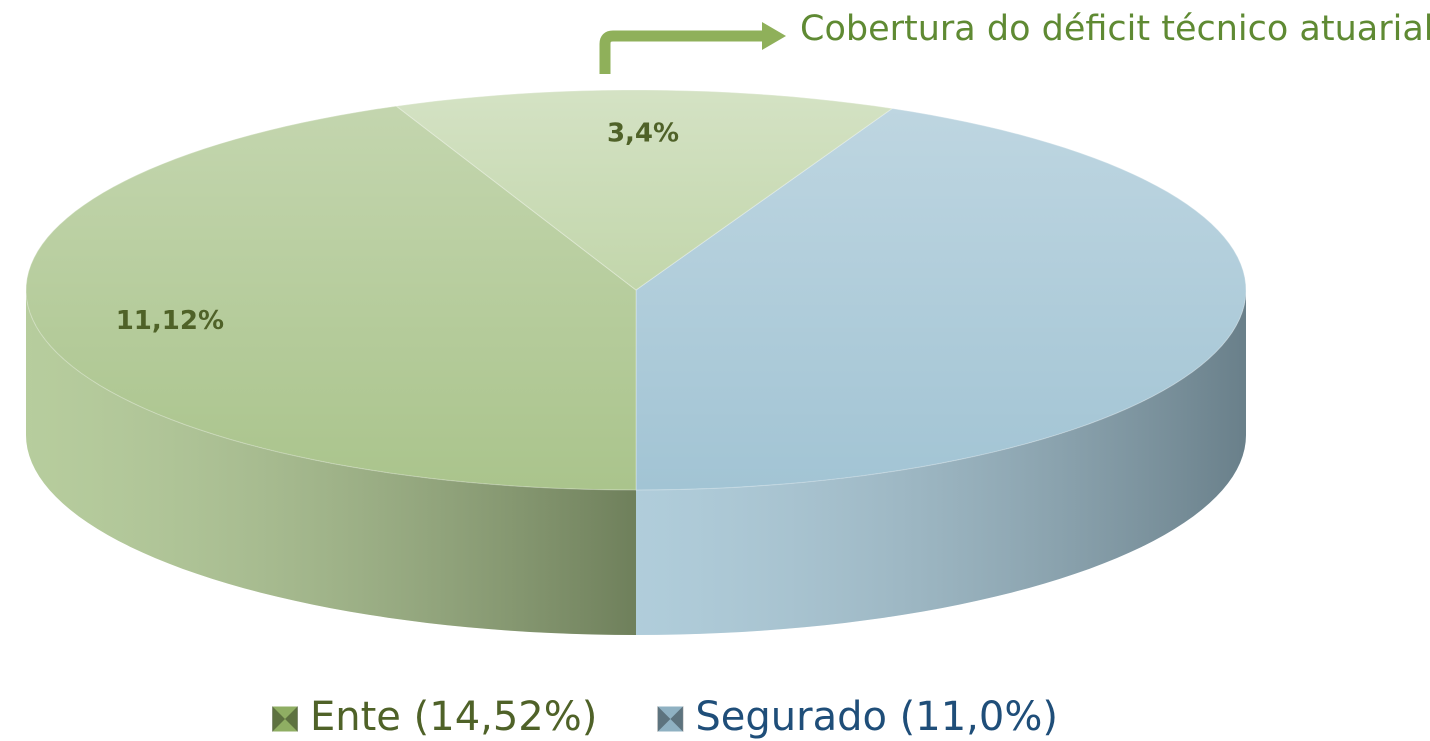 This screenshot has width=1430, height=741. Describe the element at coordinates (644, 190) in the screenshot. I see `slice-highlight` at that location.